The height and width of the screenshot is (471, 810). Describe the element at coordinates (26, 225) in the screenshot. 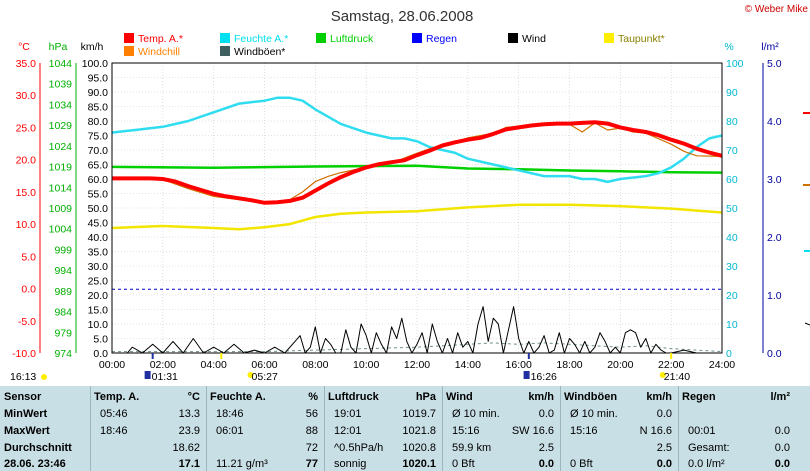

I see `temp-tick-label: 10.0` at that location.